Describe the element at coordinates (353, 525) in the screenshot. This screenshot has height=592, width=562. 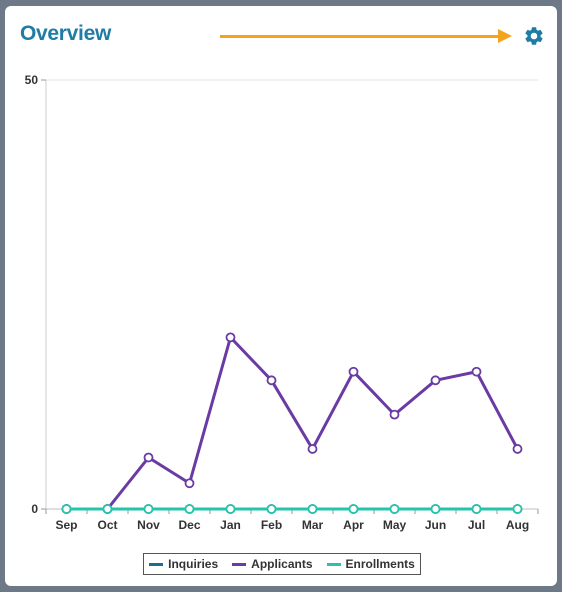
I see `x-tick-label: Apr` at that location.